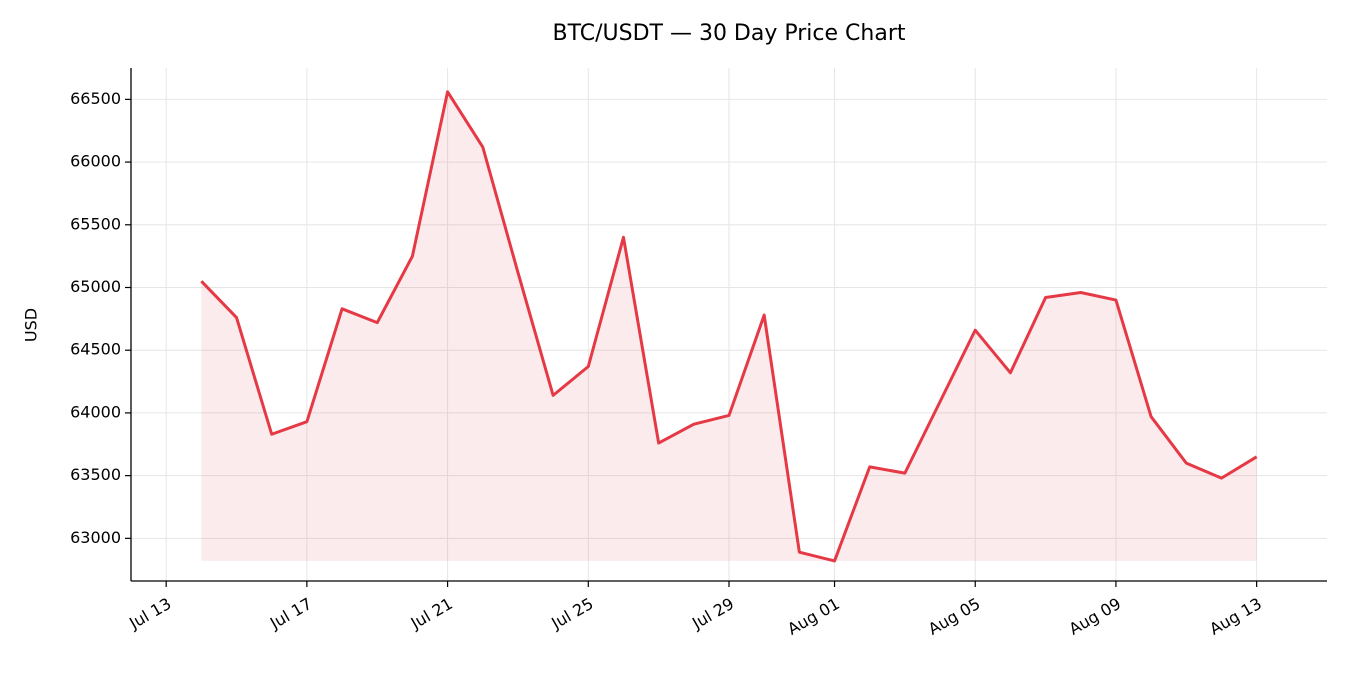  I want to click on x-tick-label: Aug 05, so click(954, 616).